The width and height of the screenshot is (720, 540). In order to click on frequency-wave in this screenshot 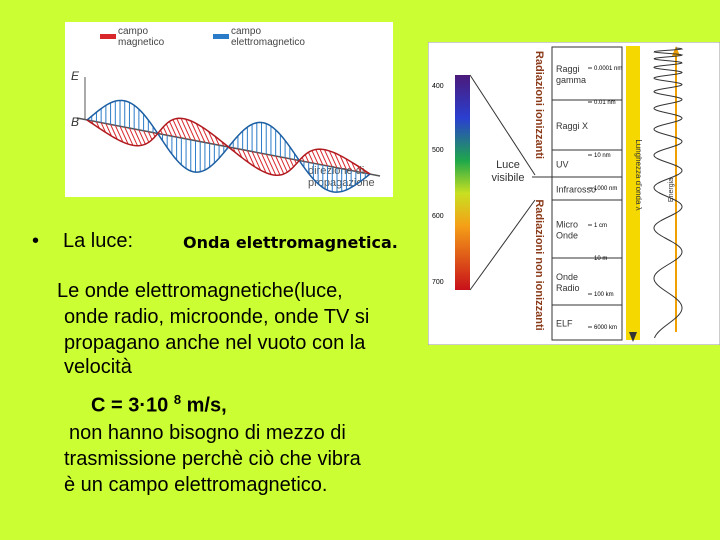, I will do `click(668, 193)`.